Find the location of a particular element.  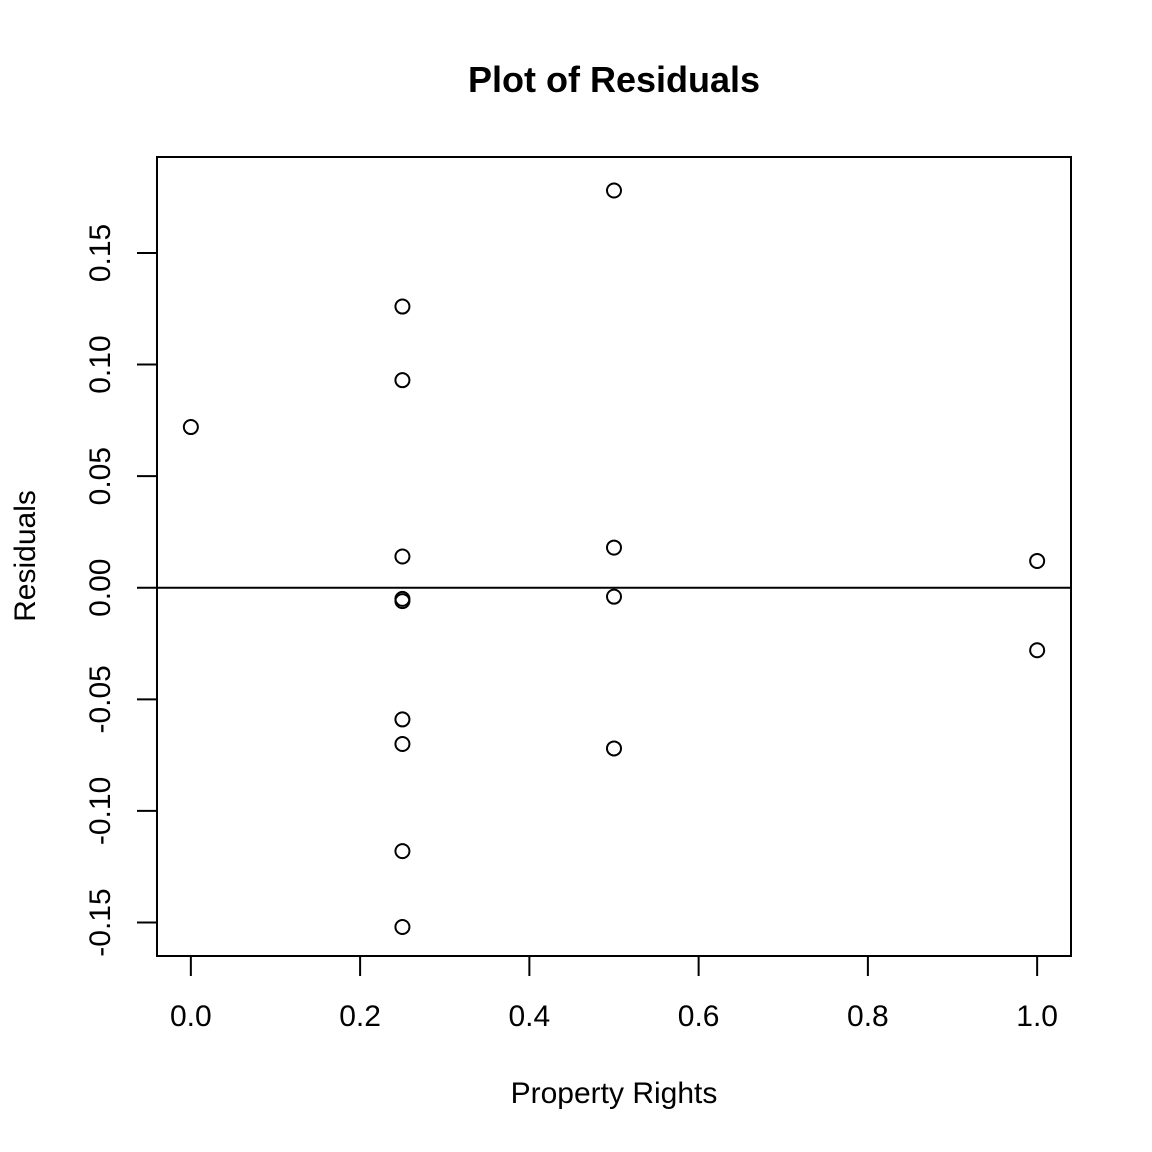

y-axis: -0.15 -0.10 -0.05 0.00 0.05 0.10 0.15 is located at coordinates (121, 590).